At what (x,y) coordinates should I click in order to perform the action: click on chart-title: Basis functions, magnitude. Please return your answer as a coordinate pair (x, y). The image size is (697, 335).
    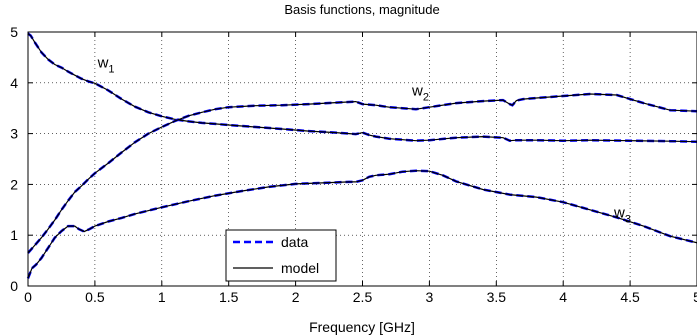
    Looking at the image, I should click on (361, 9).